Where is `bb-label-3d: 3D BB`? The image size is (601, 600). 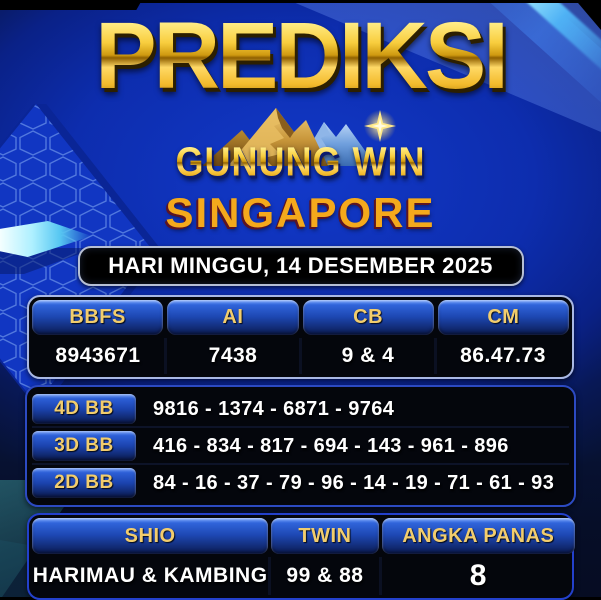
bb-label-3d: 3D BB is located at coordinates (84, 446).